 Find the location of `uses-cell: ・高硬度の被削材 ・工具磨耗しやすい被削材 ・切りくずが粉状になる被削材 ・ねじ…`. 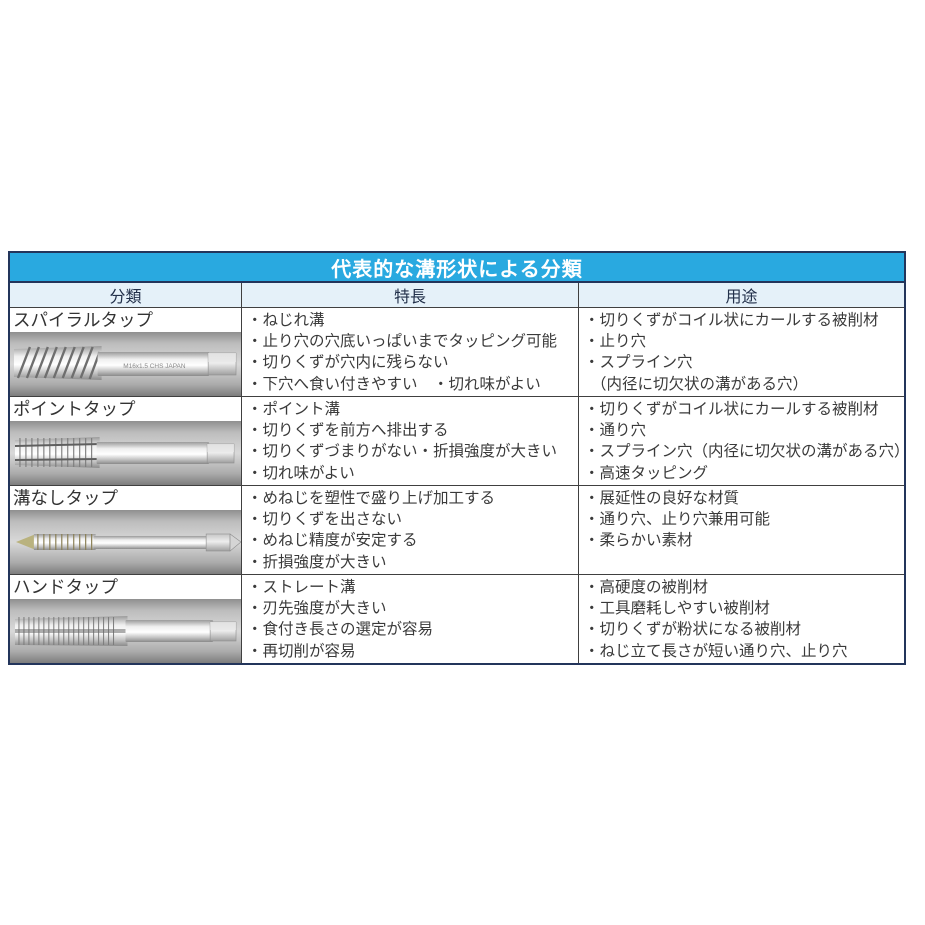

uses-cell: ・高硬度の被削材 ・工具磨耗しやすい被削材 ・切りくずが粉状になる被削材 ・ねじ… is located at coordinates (741, 619).